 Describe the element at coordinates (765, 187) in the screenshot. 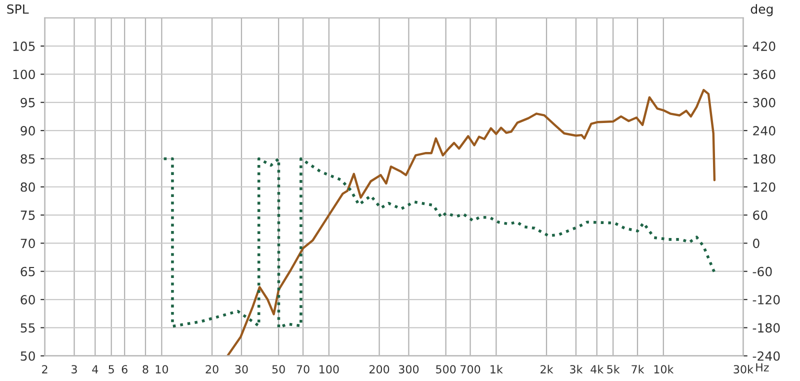

I see `y2-tick-label: 120` at that location.